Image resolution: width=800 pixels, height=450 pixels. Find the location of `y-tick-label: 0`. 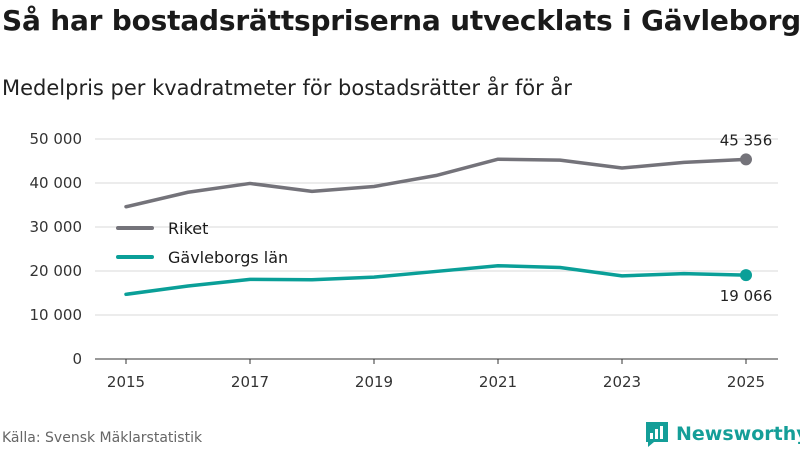

y-tick-label: 0 is located at coordinates (77, 359).